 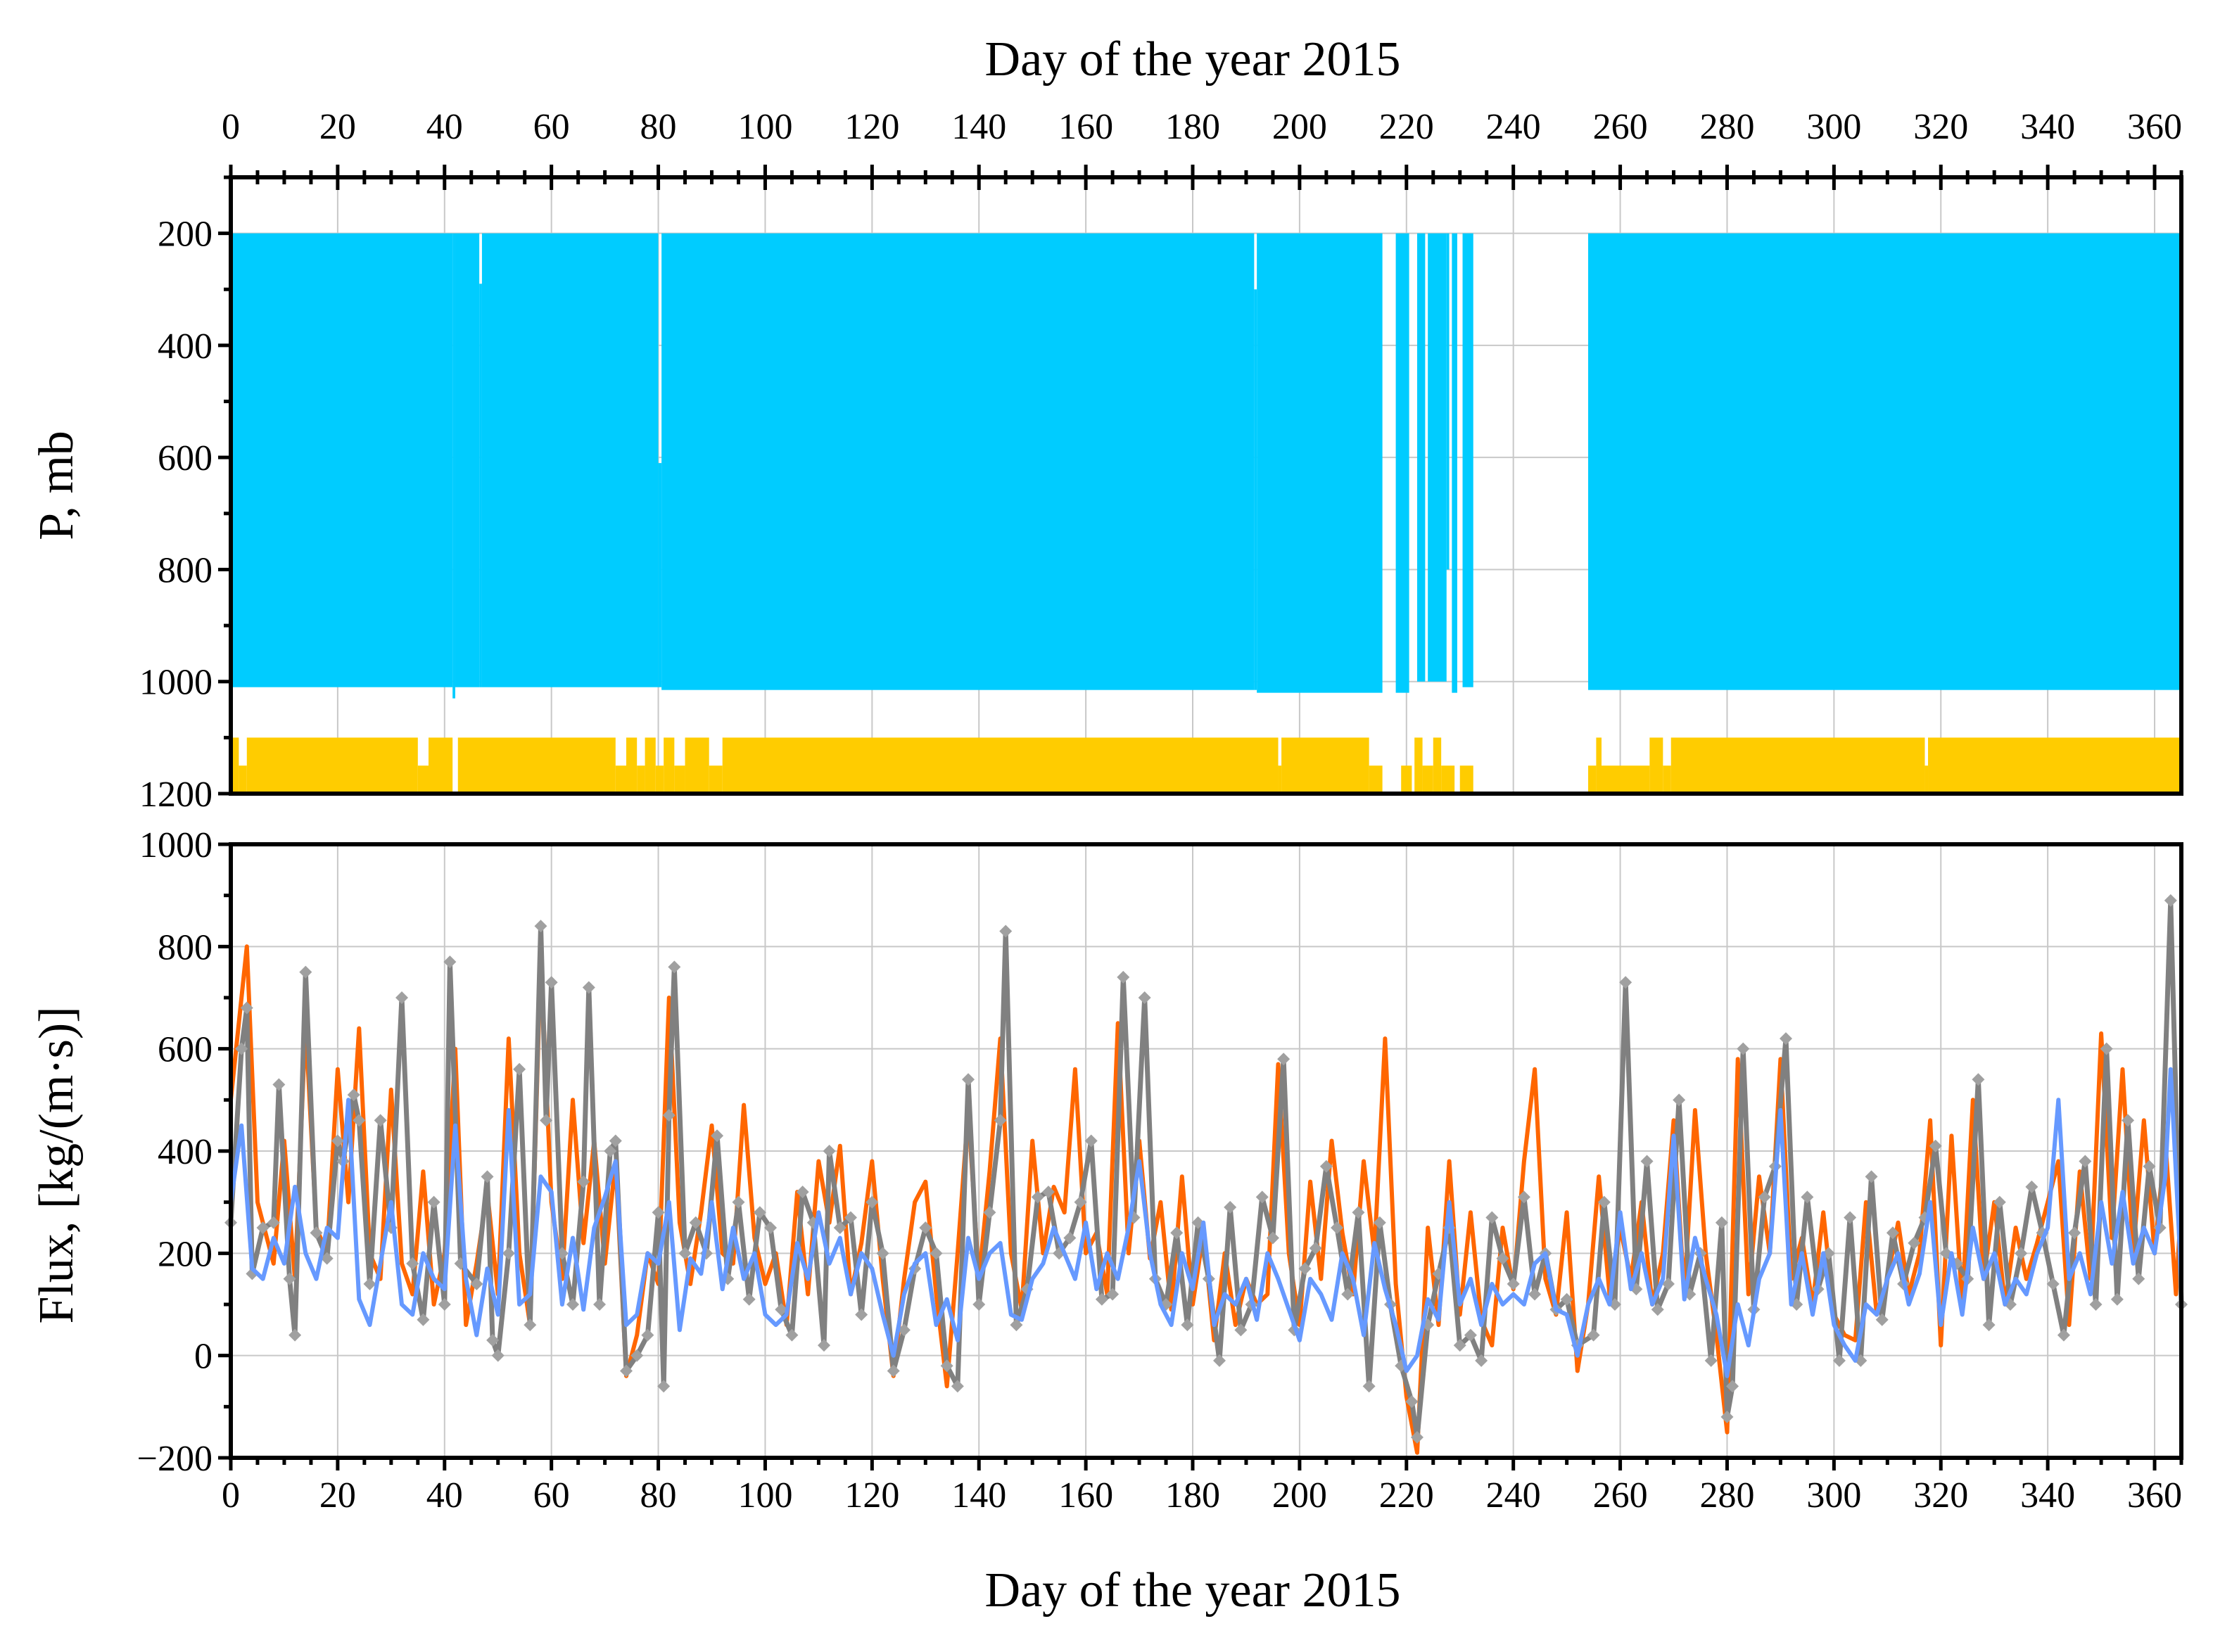 I want to click on profile-x-tick-label: 0, so click(x=231, y=127).